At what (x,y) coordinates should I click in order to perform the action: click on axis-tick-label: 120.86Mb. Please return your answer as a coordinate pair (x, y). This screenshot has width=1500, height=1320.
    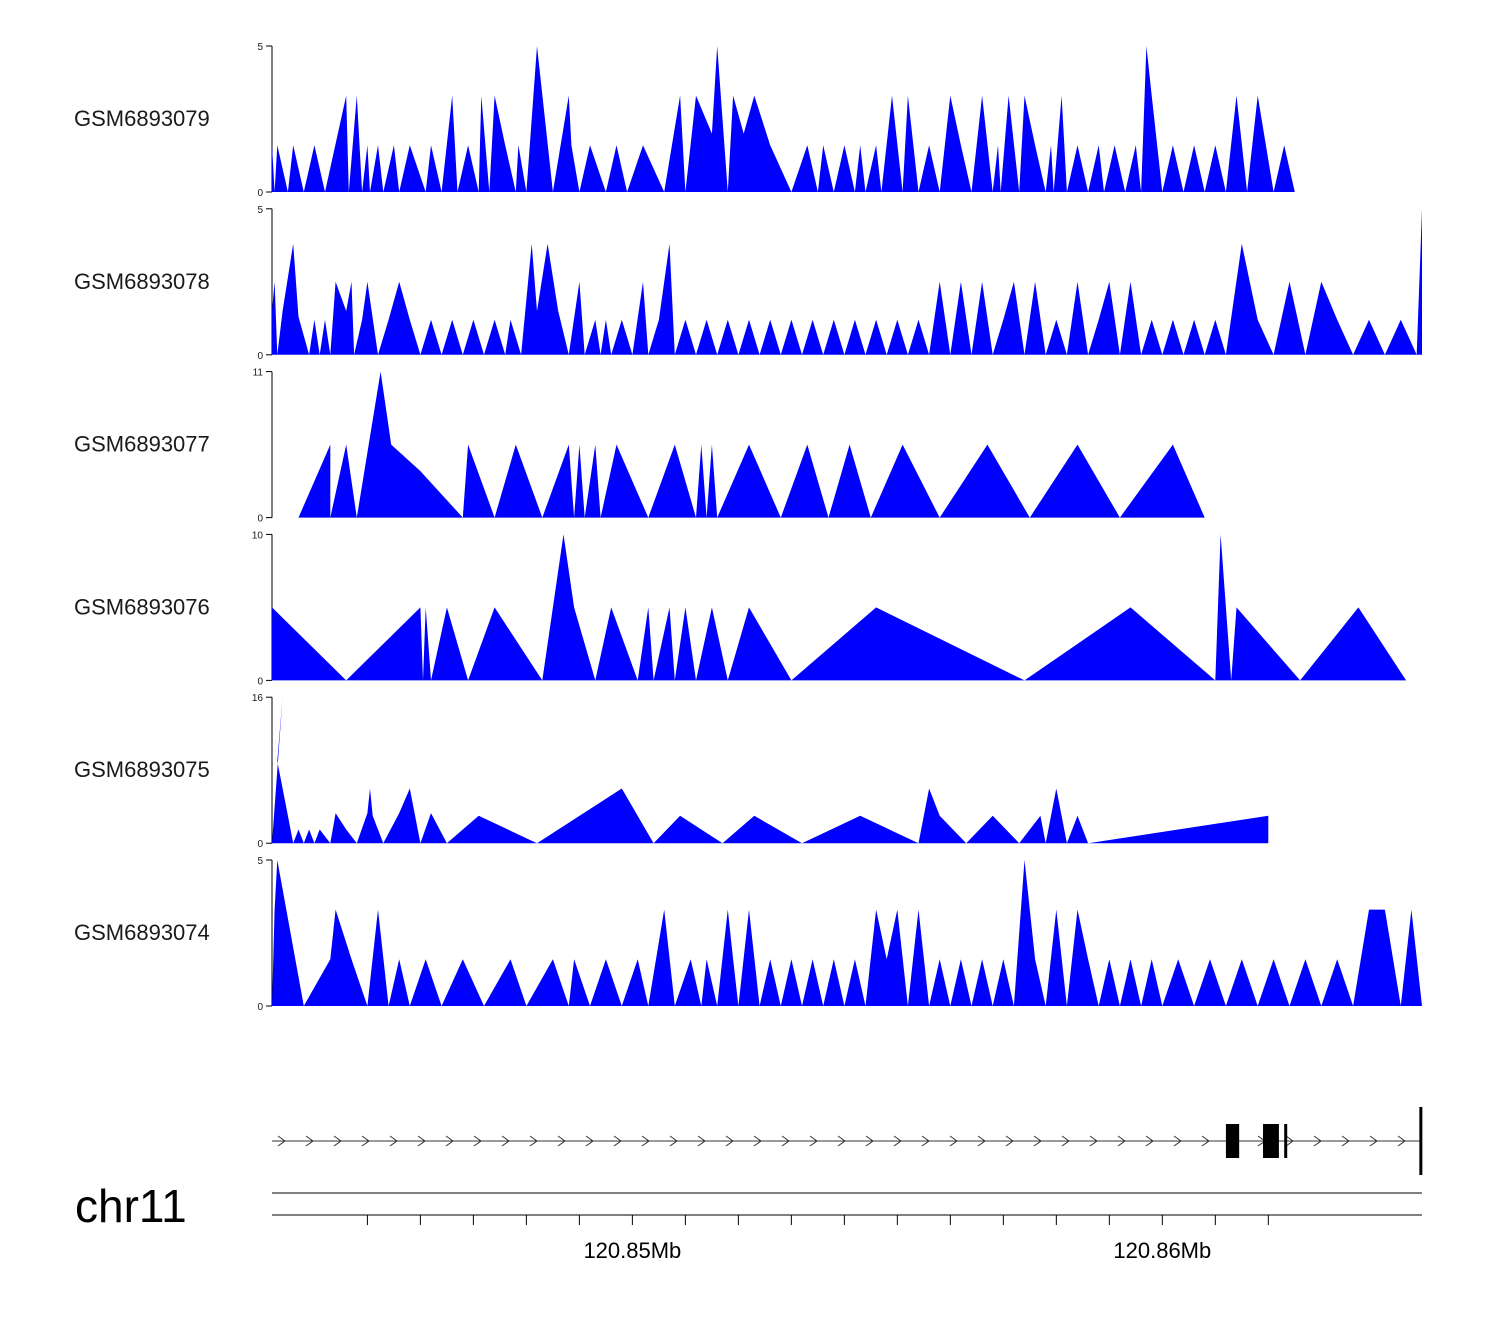
    Looking at the image, I should click on (1162, 1250).